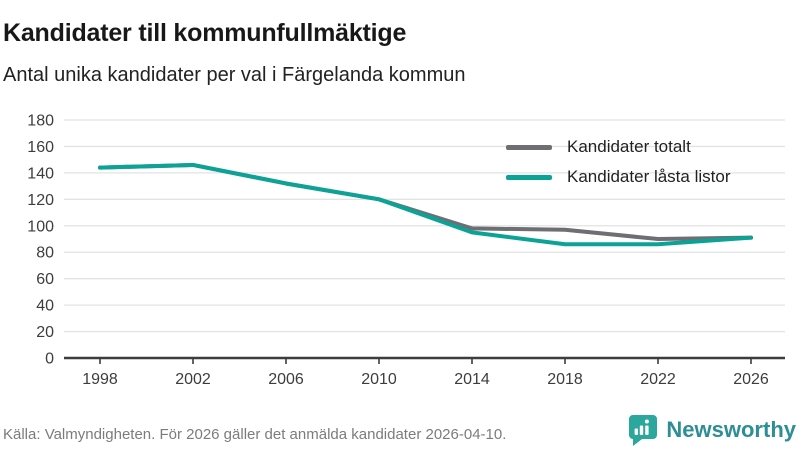 The image size is (800, 450). Describe the element at coordinates (45, 332) in the screenshot. I see `y-tick-label: 20` at that location.